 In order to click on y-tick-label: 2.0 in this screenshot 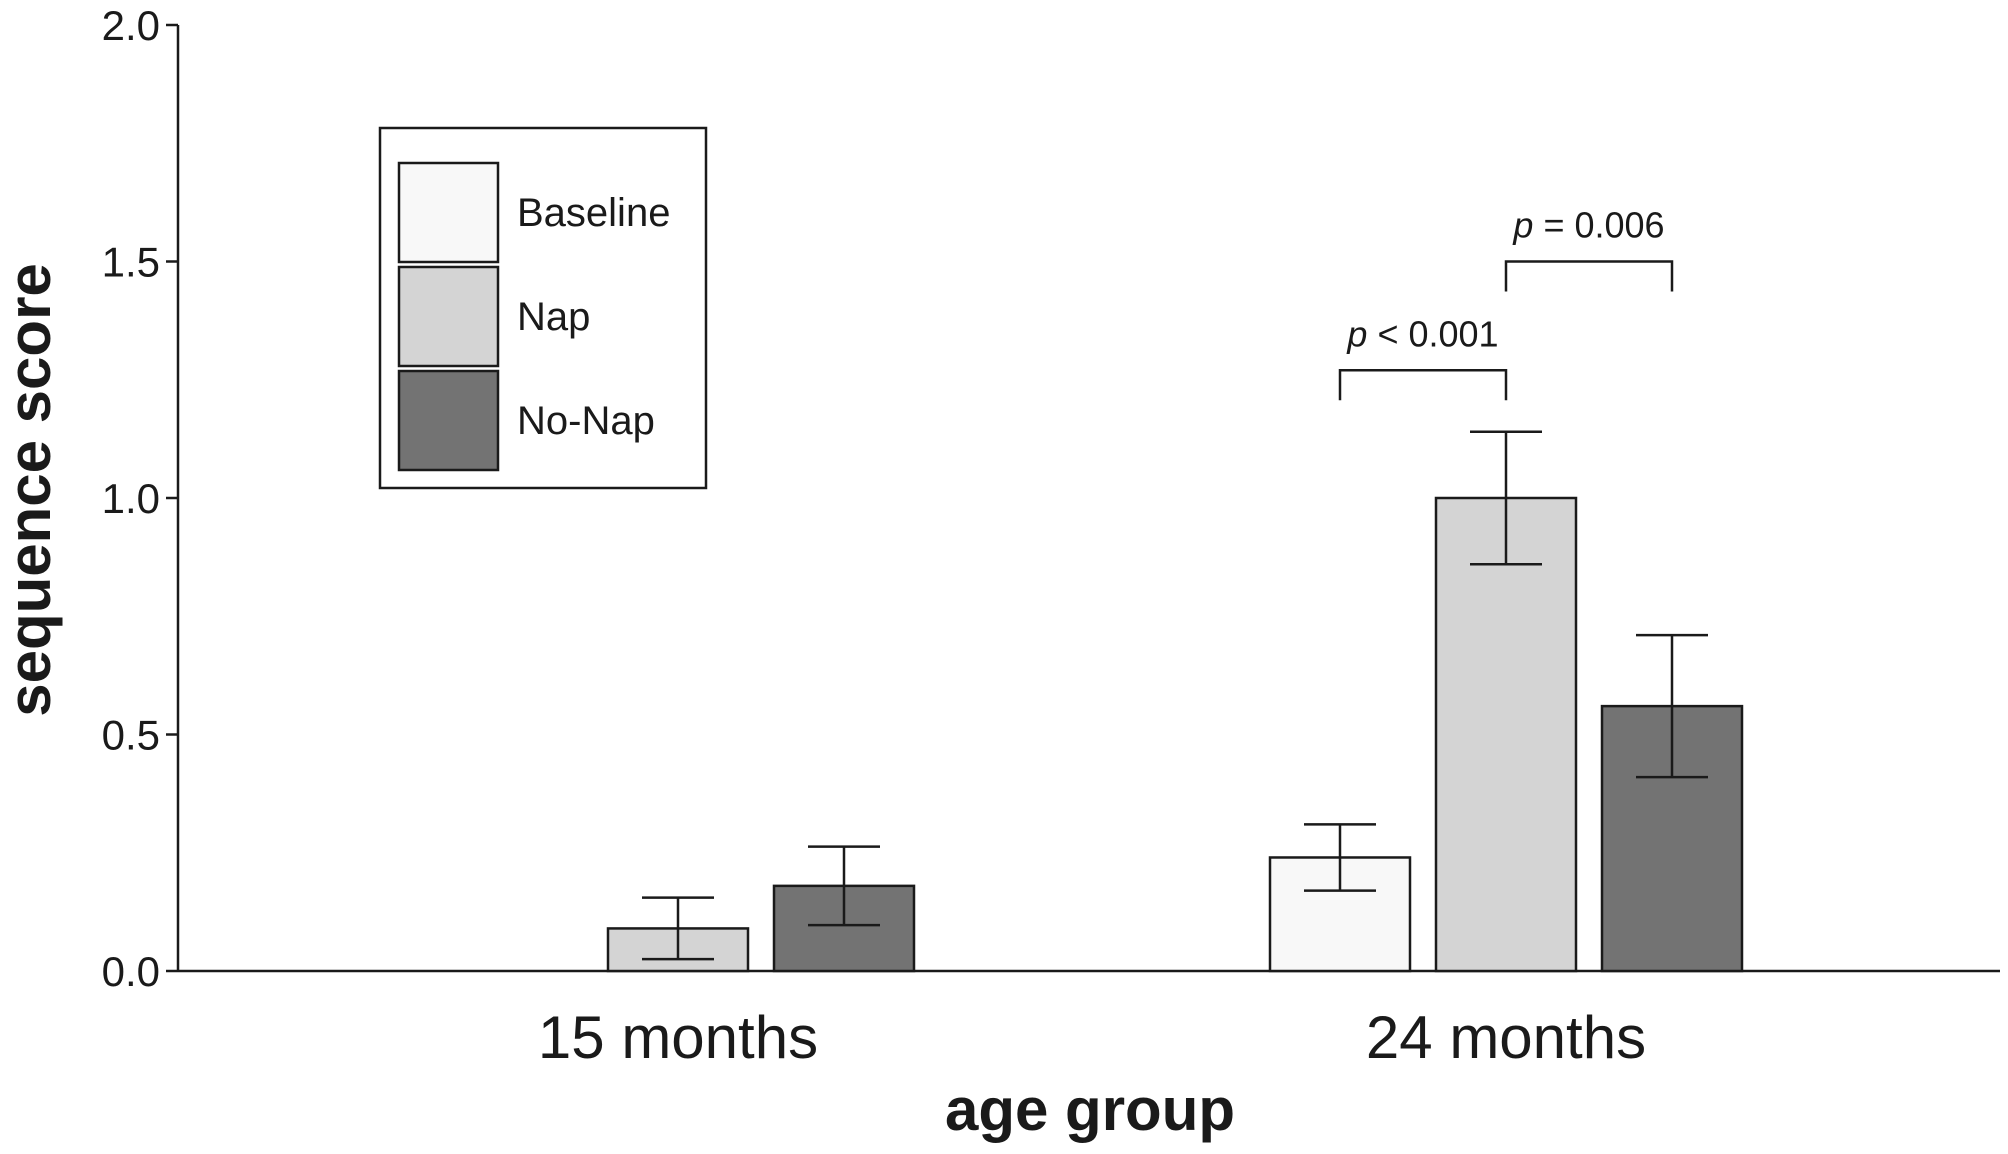, I will do `click(131, 25)`.